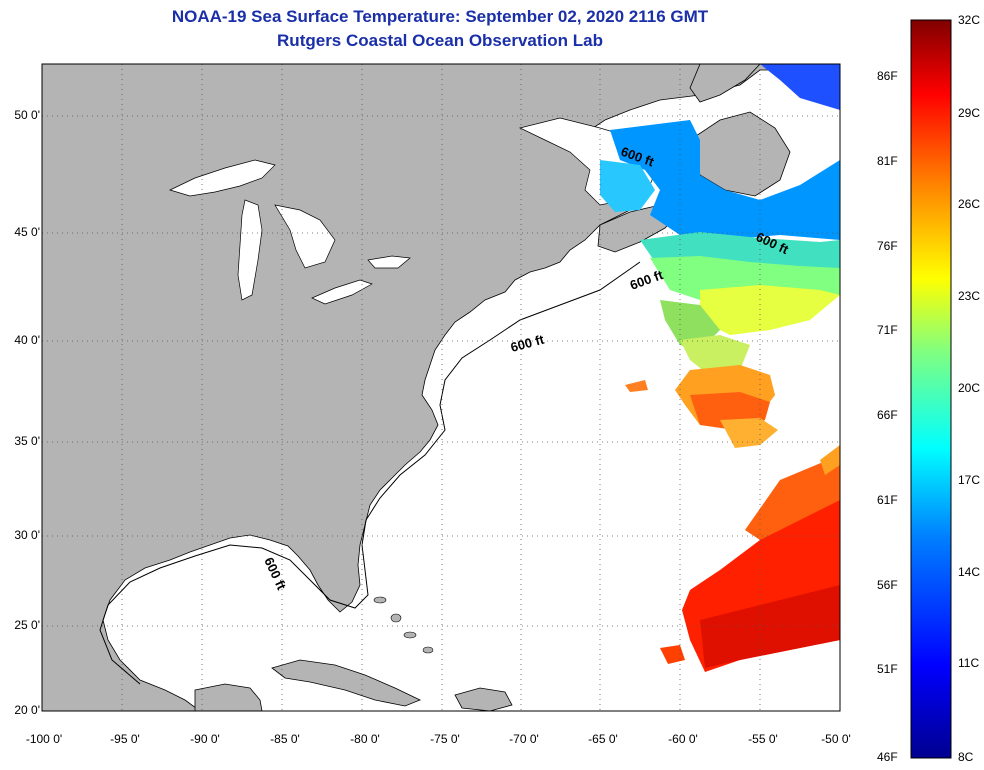  What do you see at coordinates (483, 699) in the screenshot?
I see `land-hispaniola` at bounding box center [483, 699].